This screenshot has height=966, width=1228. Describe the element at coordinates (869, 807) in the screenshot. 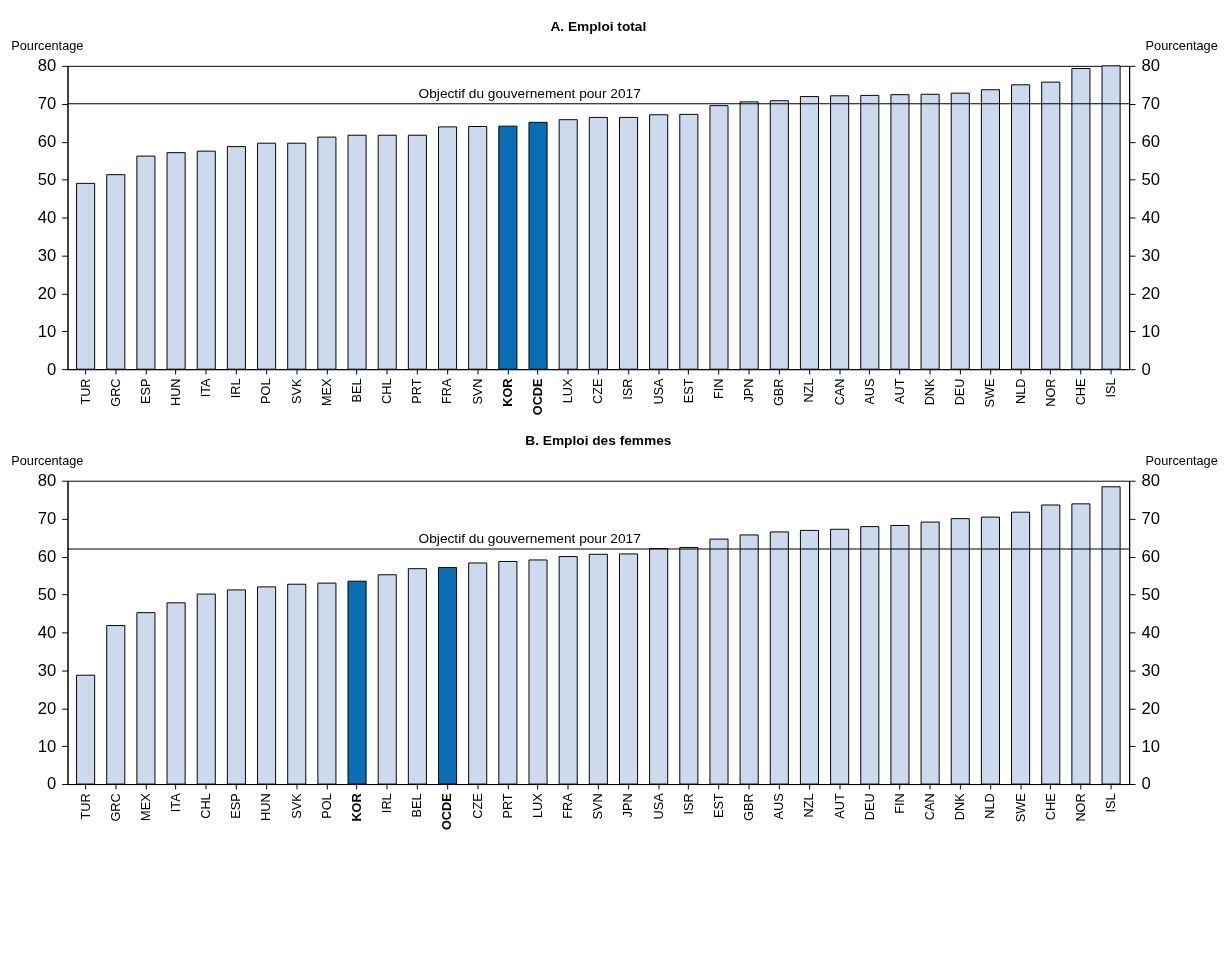

I see `x-tick-label: DEU` at that location.